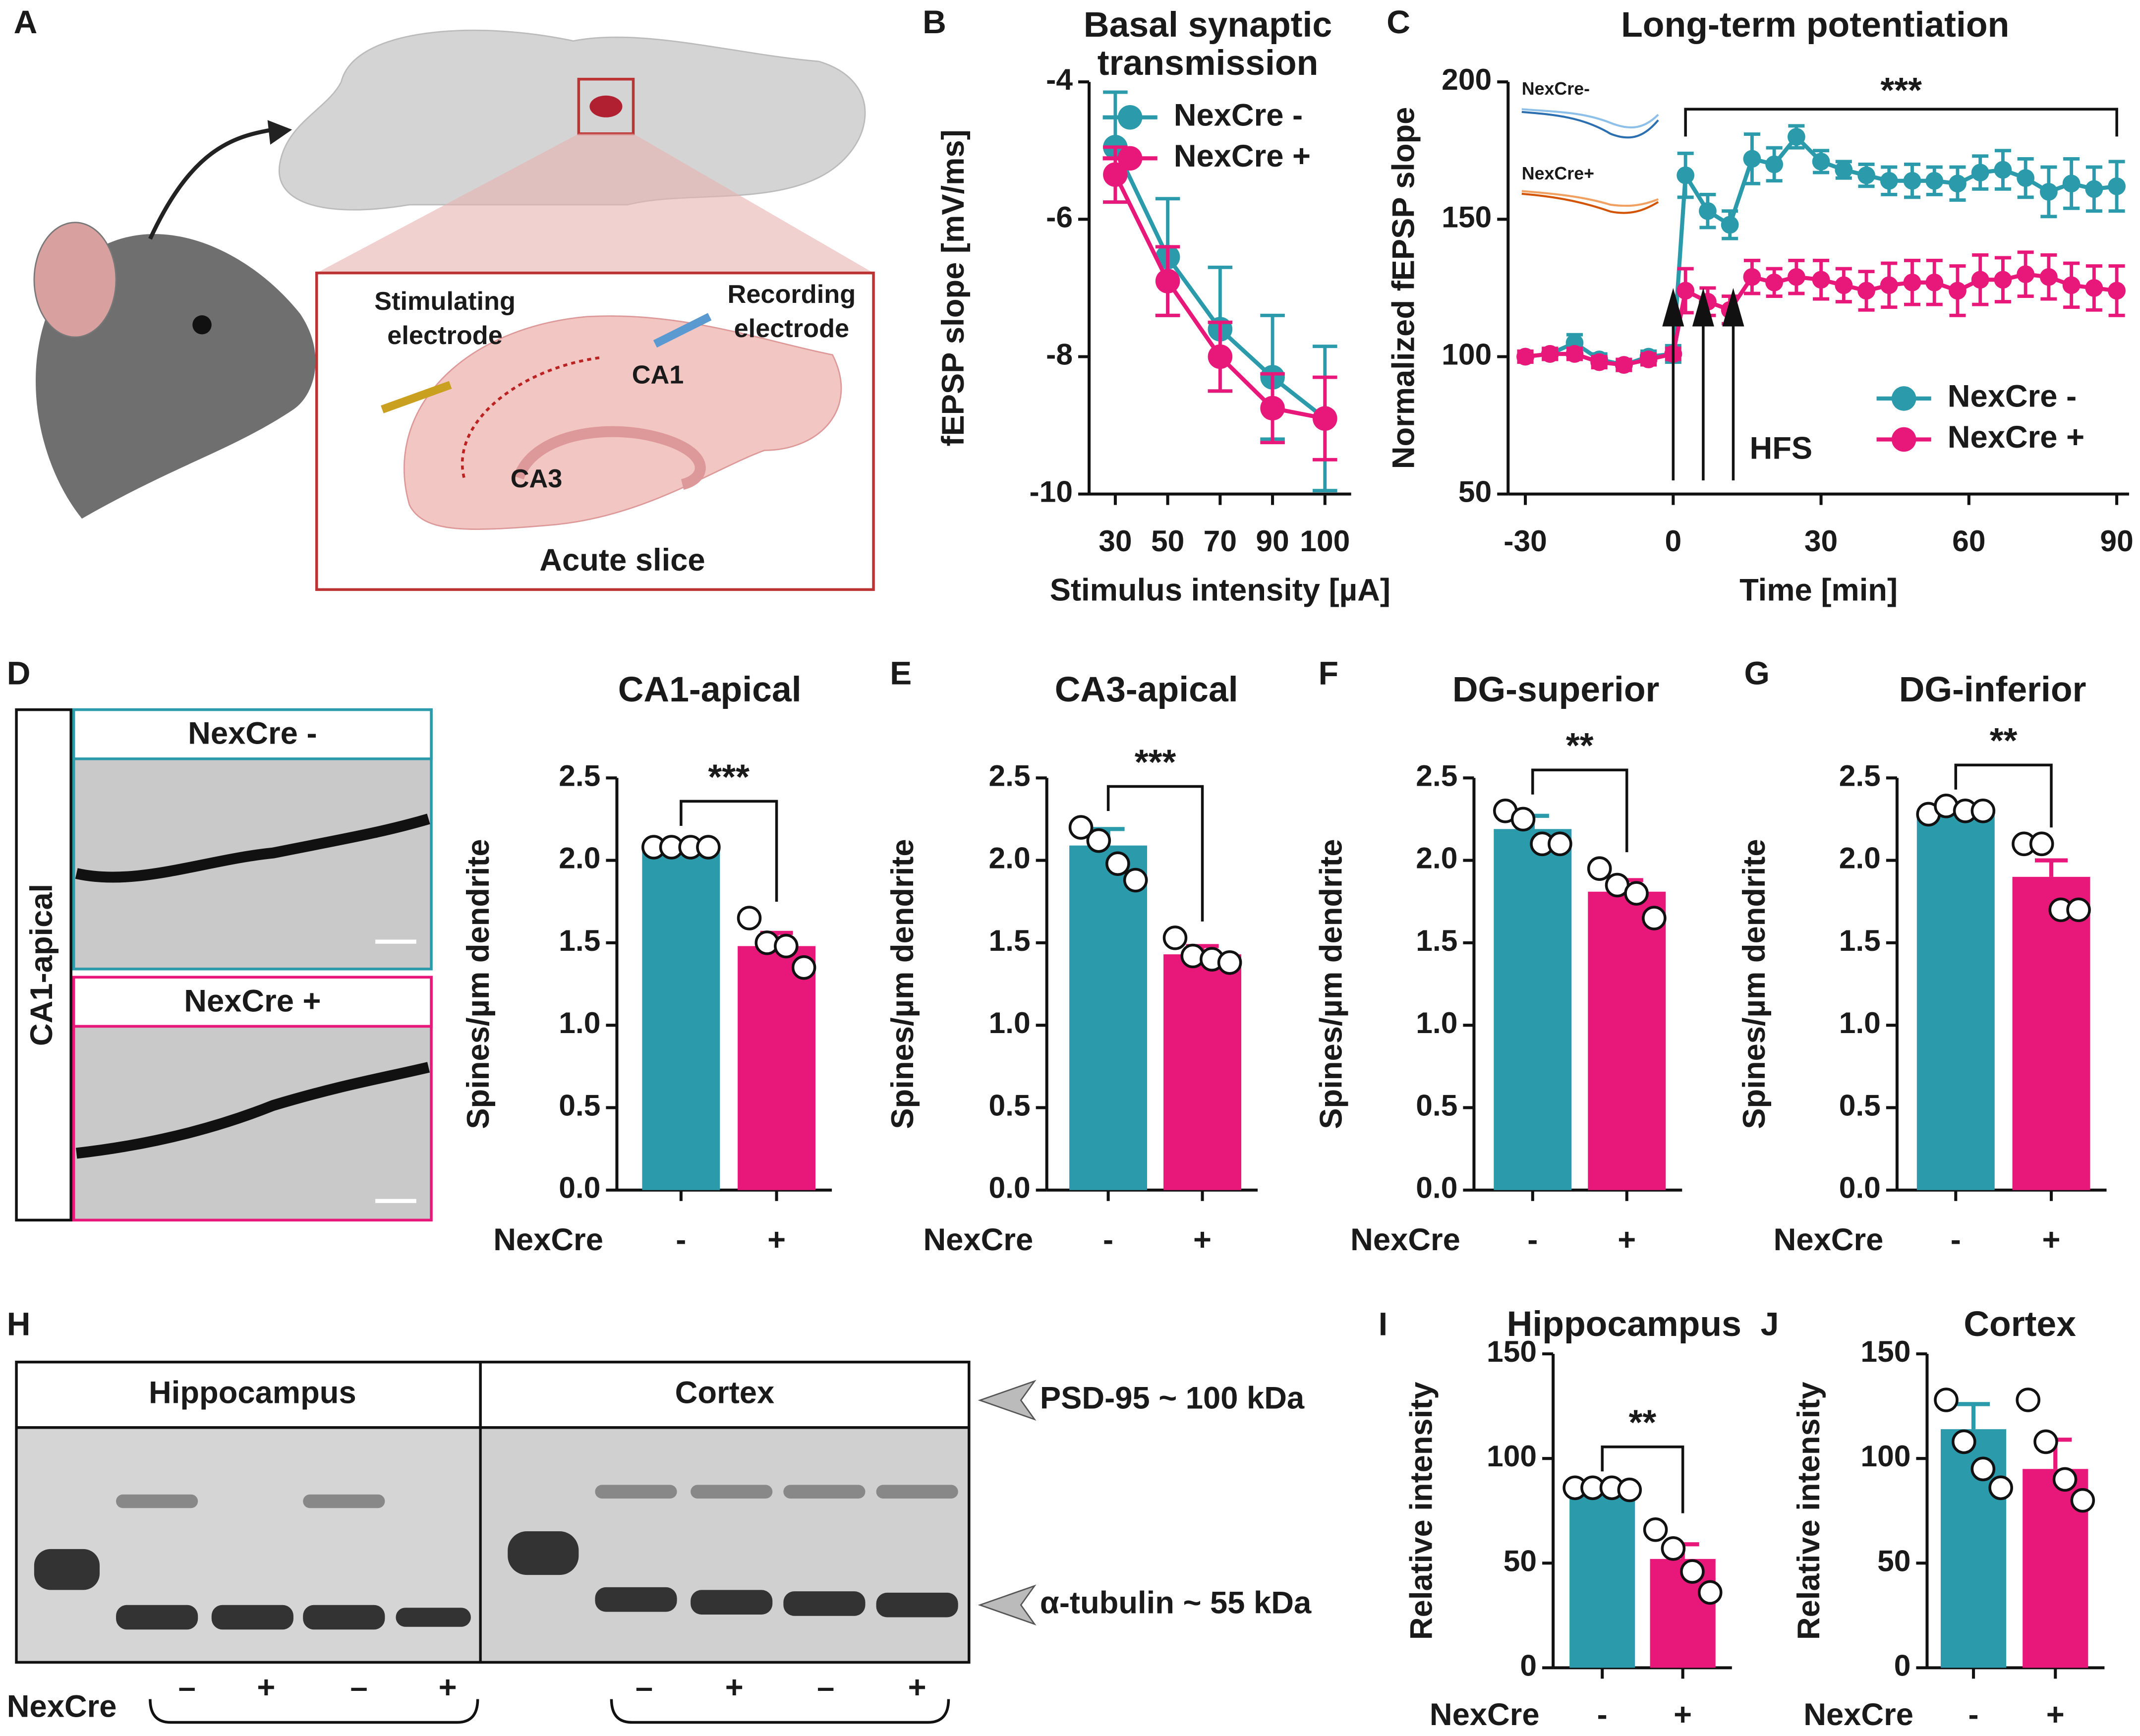 This screenshot has height=1736, width=2140. I want to click on panel-label: I, so click(1383, 1324).